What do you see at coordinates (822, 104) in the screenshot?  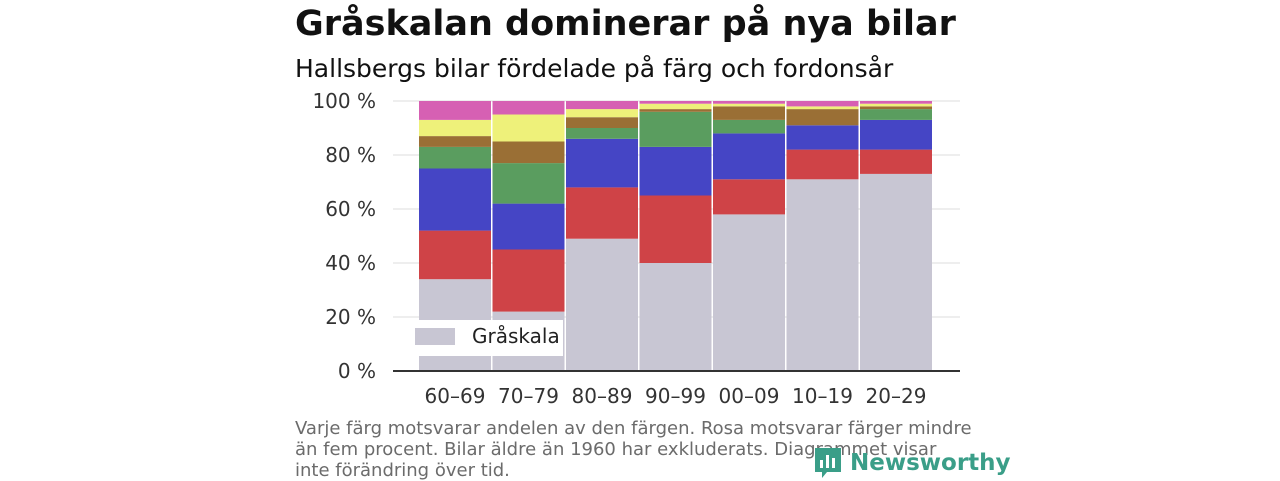 I see `bar-10–19-segment-series-7` at bounding box center [822, 104].